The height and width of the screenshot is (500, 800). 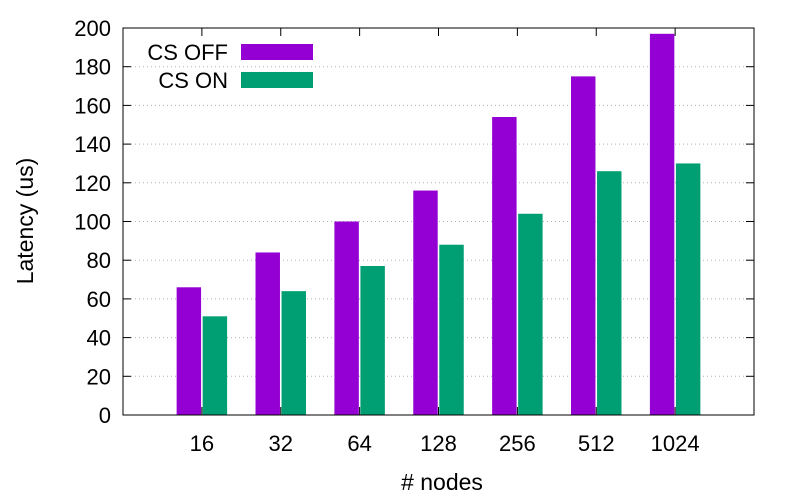 I want to click on y-tick-label: 20, so click(x=99, y=376).